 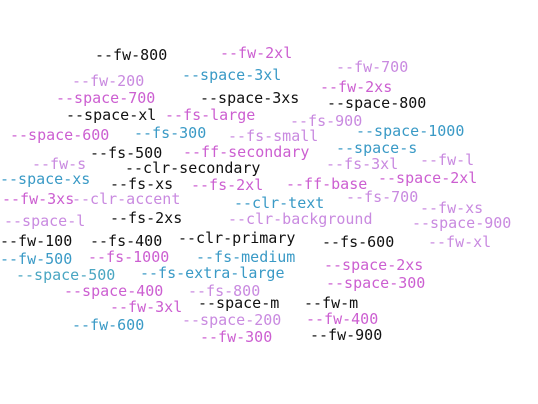 I want to click on word-space-400: --space-400, so click(x=114, y=291).